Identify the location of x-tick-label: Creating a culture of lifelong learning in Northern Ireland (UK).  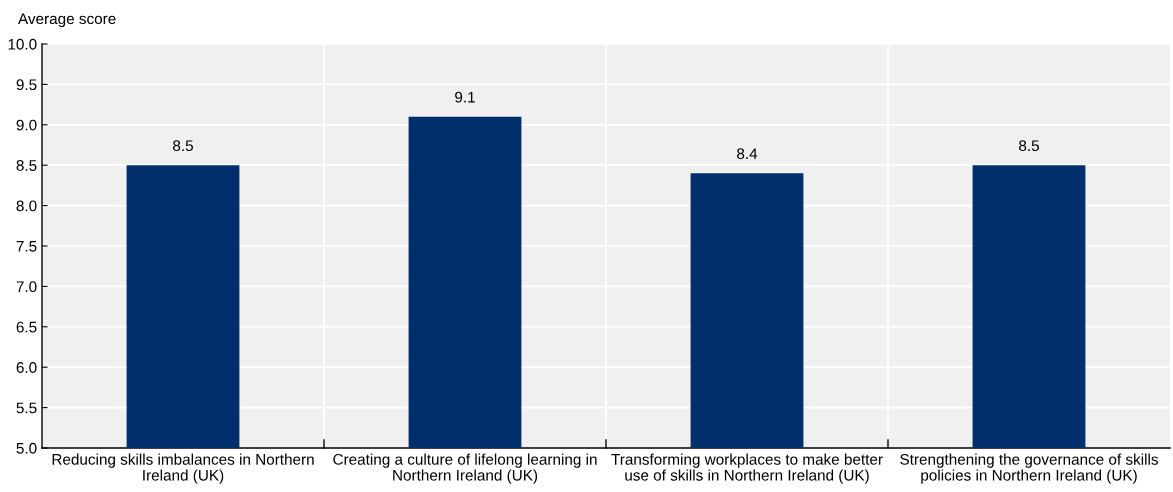
(465, 468).